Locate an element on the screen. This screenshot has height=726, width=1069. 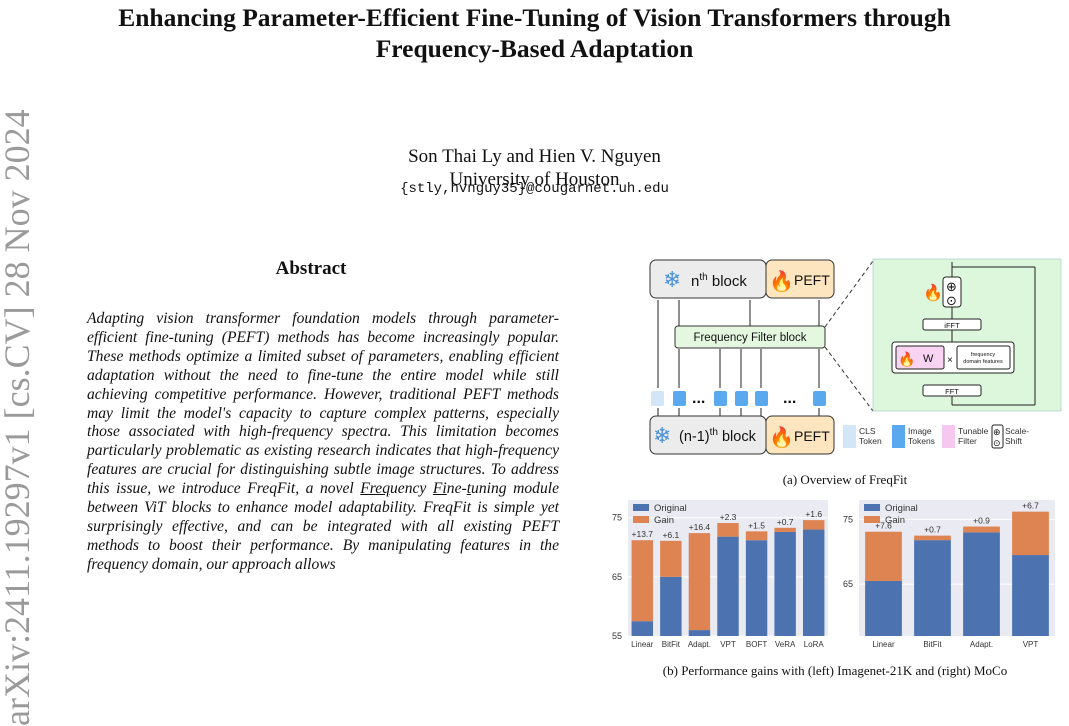
right-category-label: VPT is located at coordinates (1031, 644).